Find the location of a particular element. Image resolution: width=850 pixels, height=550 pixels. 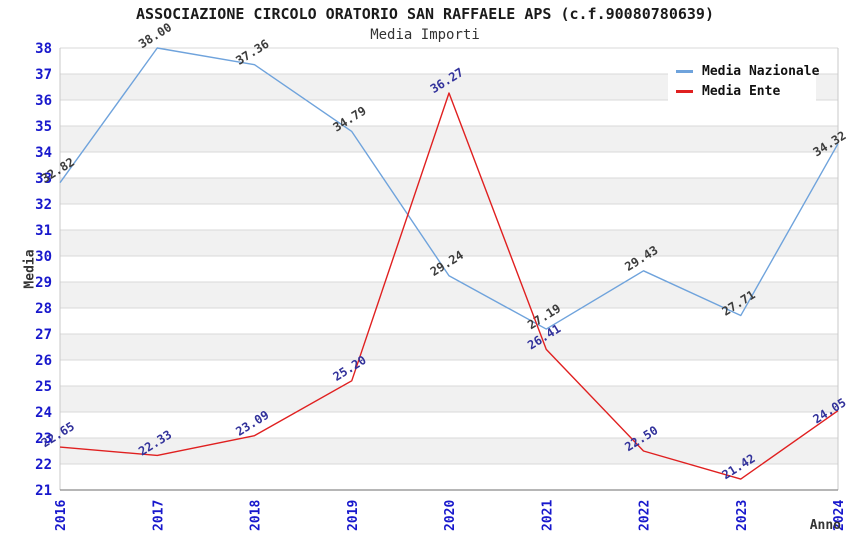

x-tick-label: 2017 is located at coordinates (158, 515).